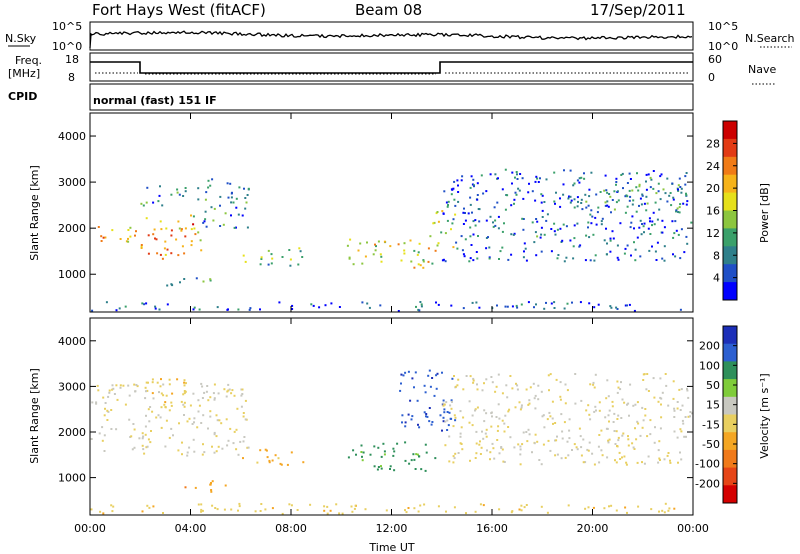  What do you see at coordinates (391, 67) in the screenshot?
I see `freq-trace` at bounding box center [391, 67].